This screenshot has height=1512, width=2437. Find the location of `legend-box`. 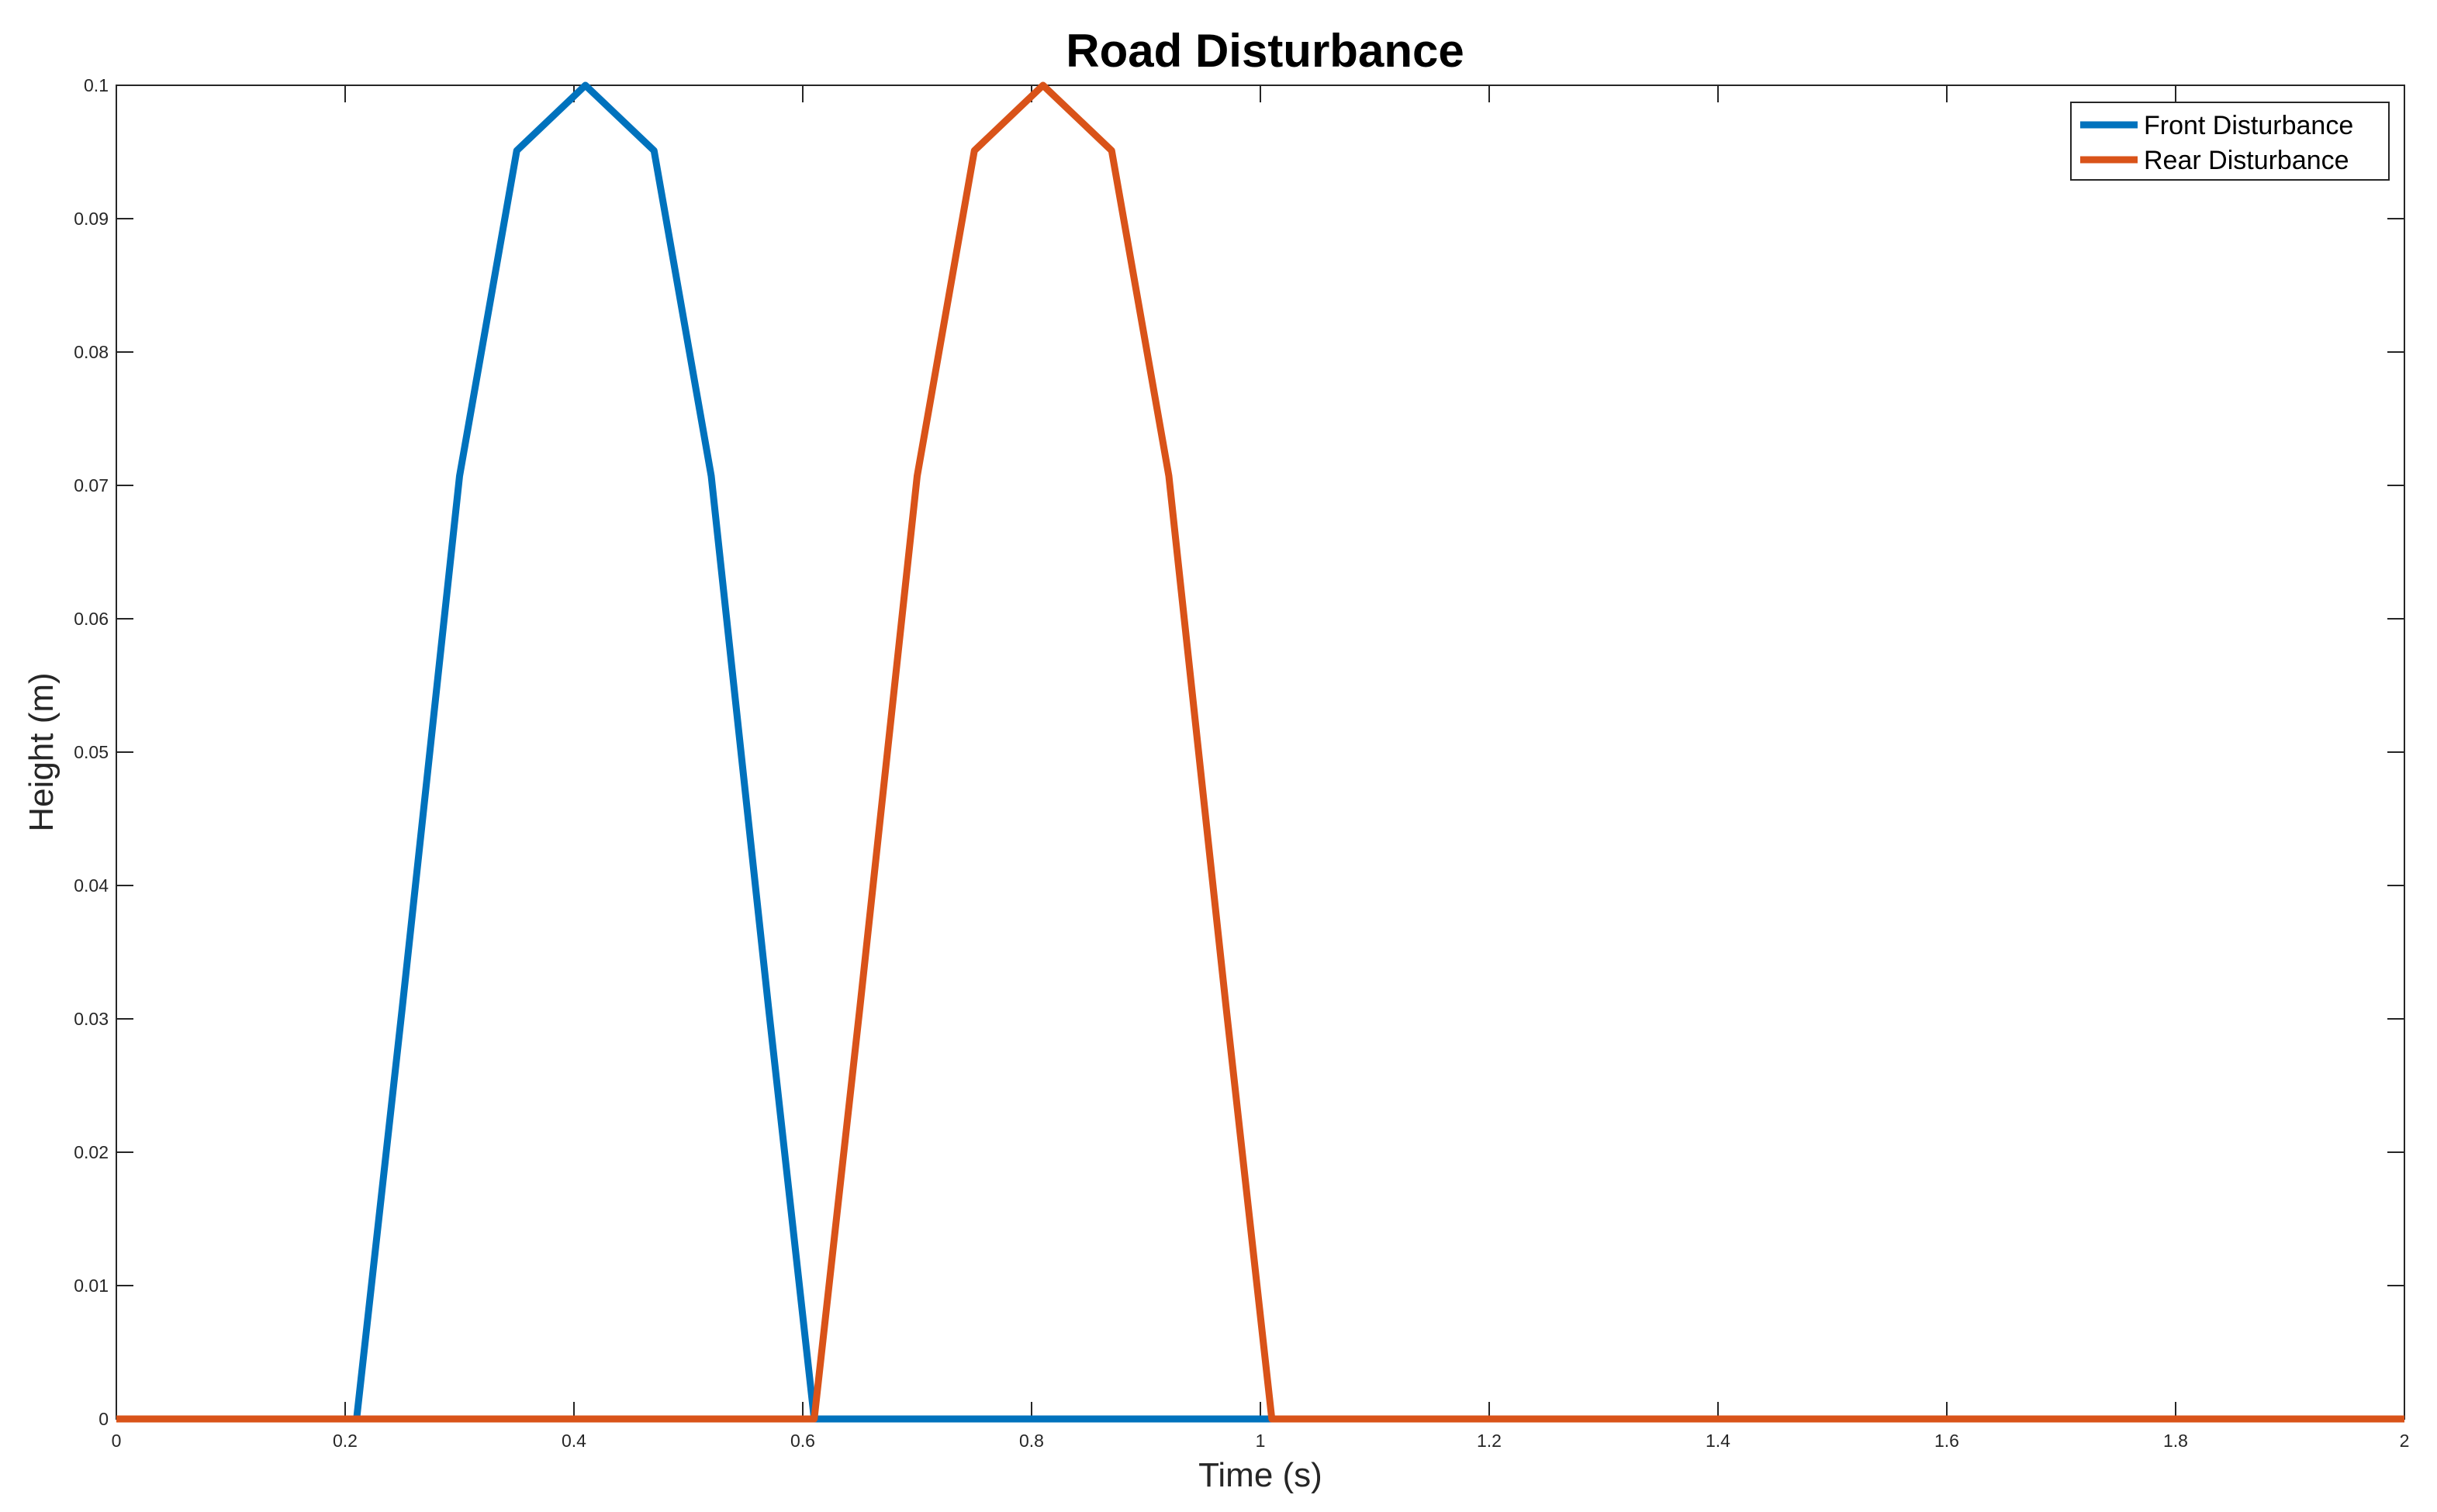

legend-box is located at coordinates (2230, 141).